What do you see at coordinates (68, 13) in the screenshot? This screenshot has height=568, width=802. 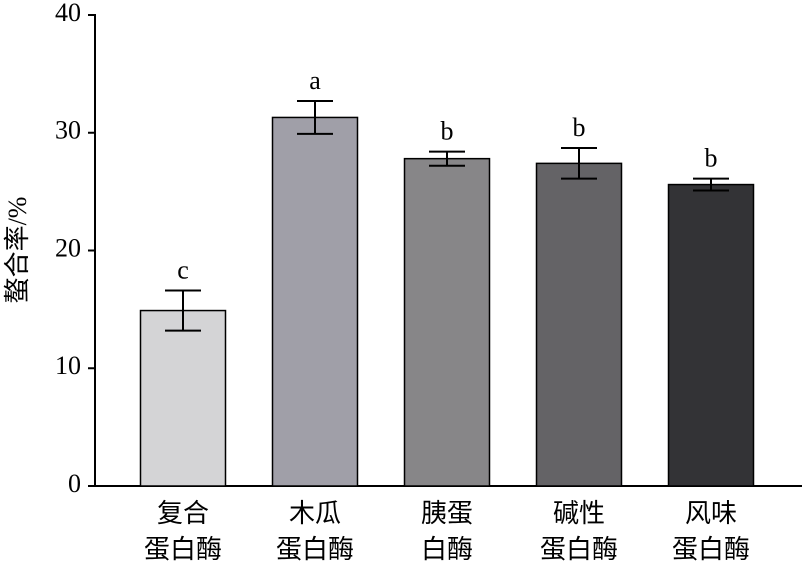 I see `y-tick-label: 40` at bounding box center [68, 13].